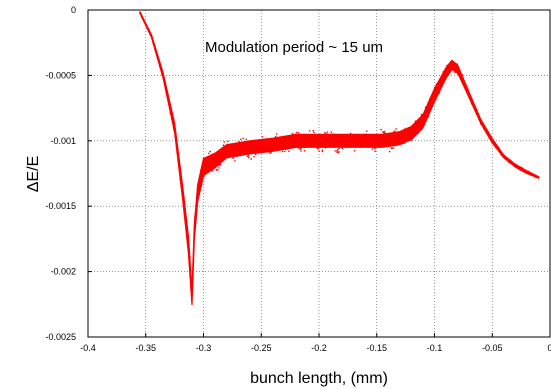 This screenshot has height=389, width=551. I want to click on x-axis-label: bunch length, (mm), so click(319, 378).